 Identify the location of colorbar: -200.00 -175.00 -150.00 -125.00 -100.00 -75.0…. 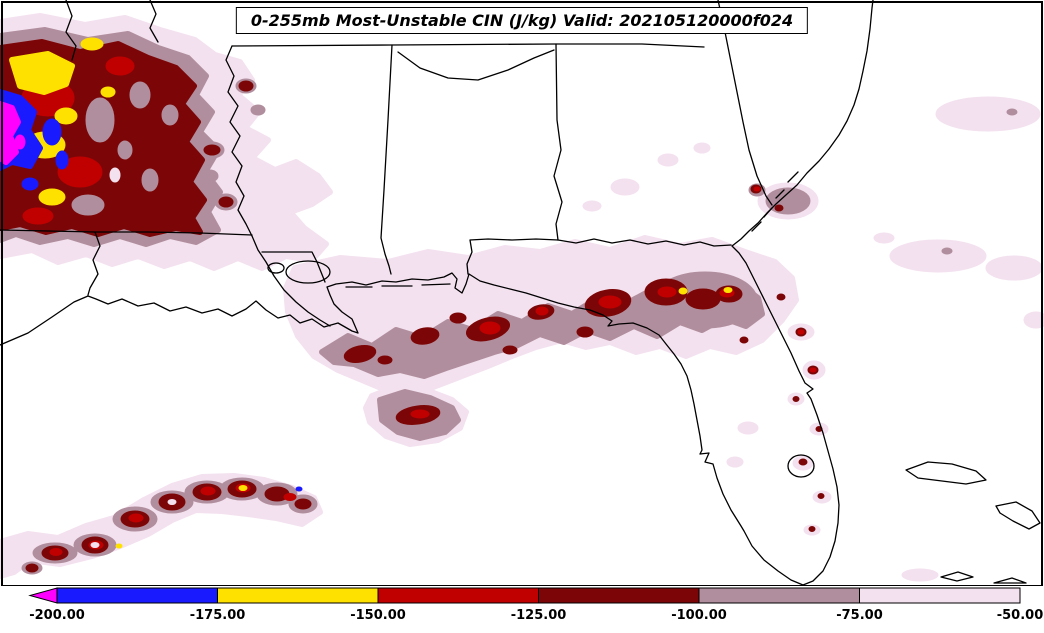
(522, 609).